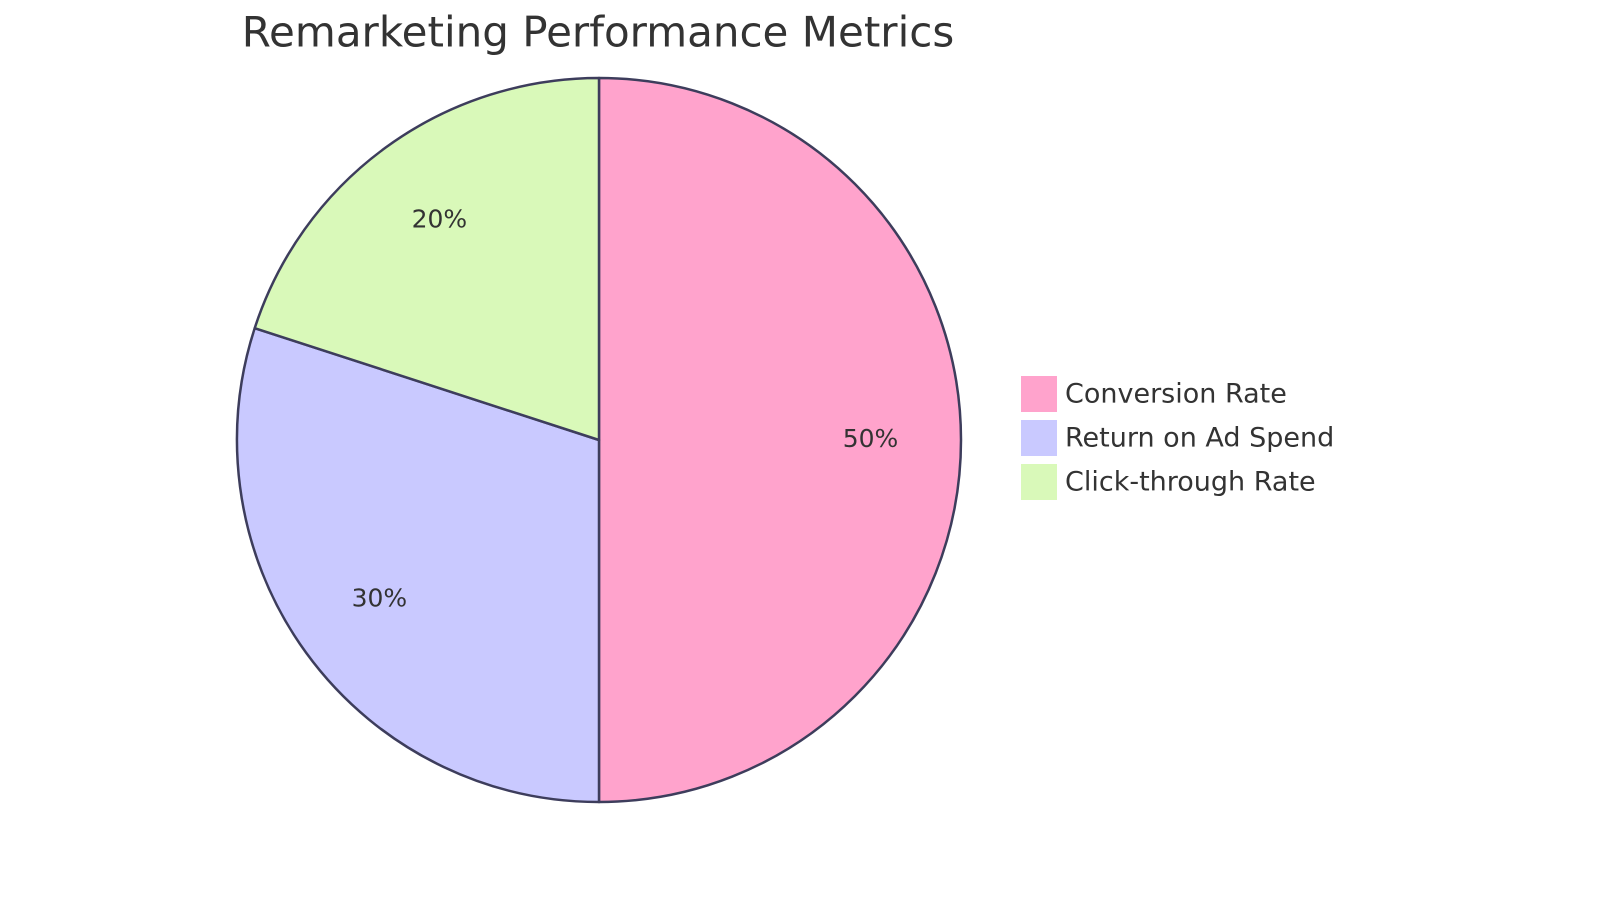 This screenshot has height=903, width=1600. I want to click on slice-label: 50%, so click(871, 438).